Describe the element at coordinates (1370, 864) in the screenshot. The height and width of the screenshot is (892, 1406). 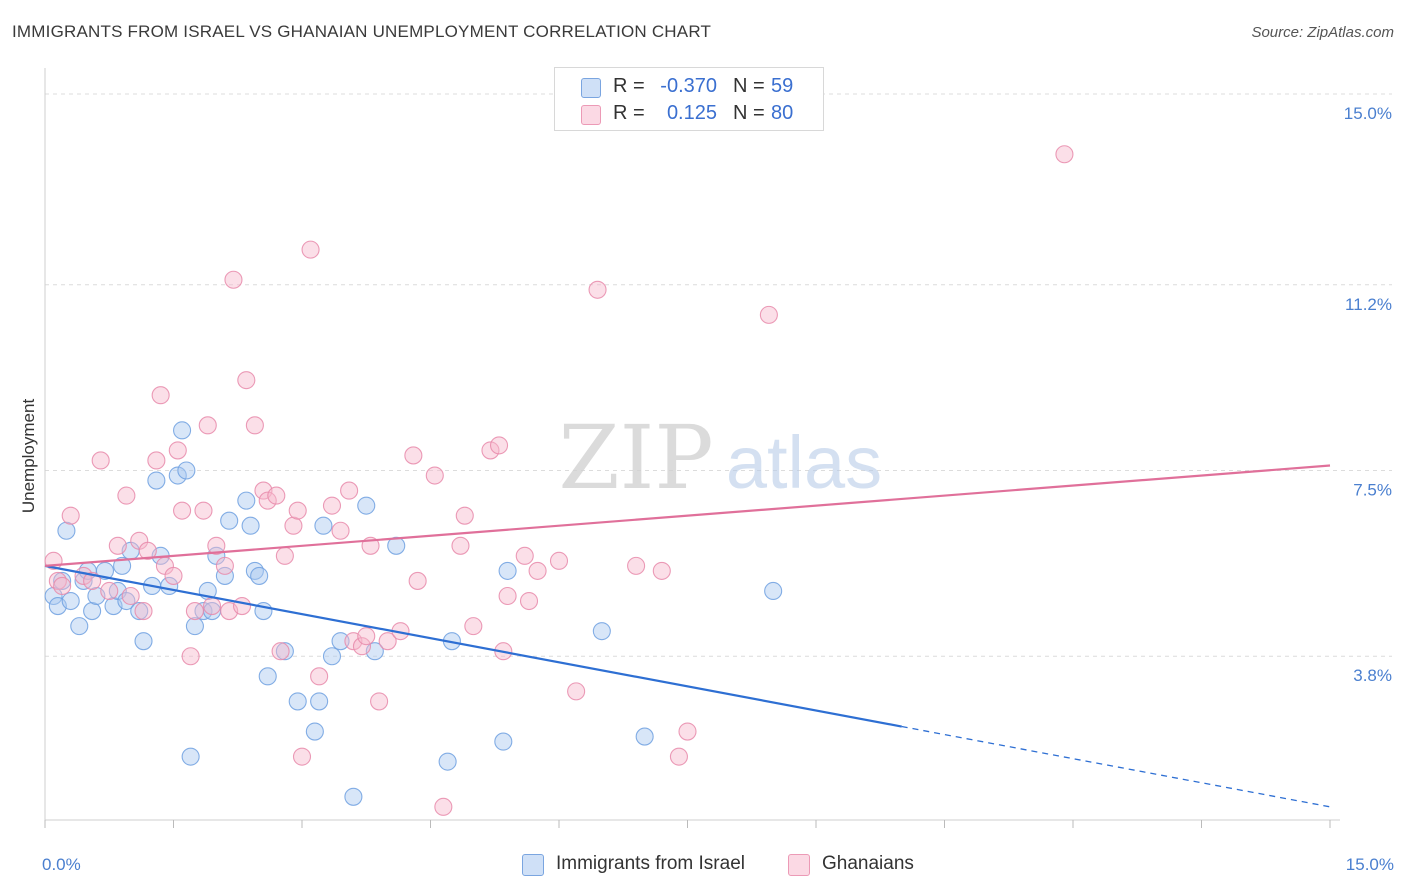
I see `x-tick-label-max: 15.0%` at that location.